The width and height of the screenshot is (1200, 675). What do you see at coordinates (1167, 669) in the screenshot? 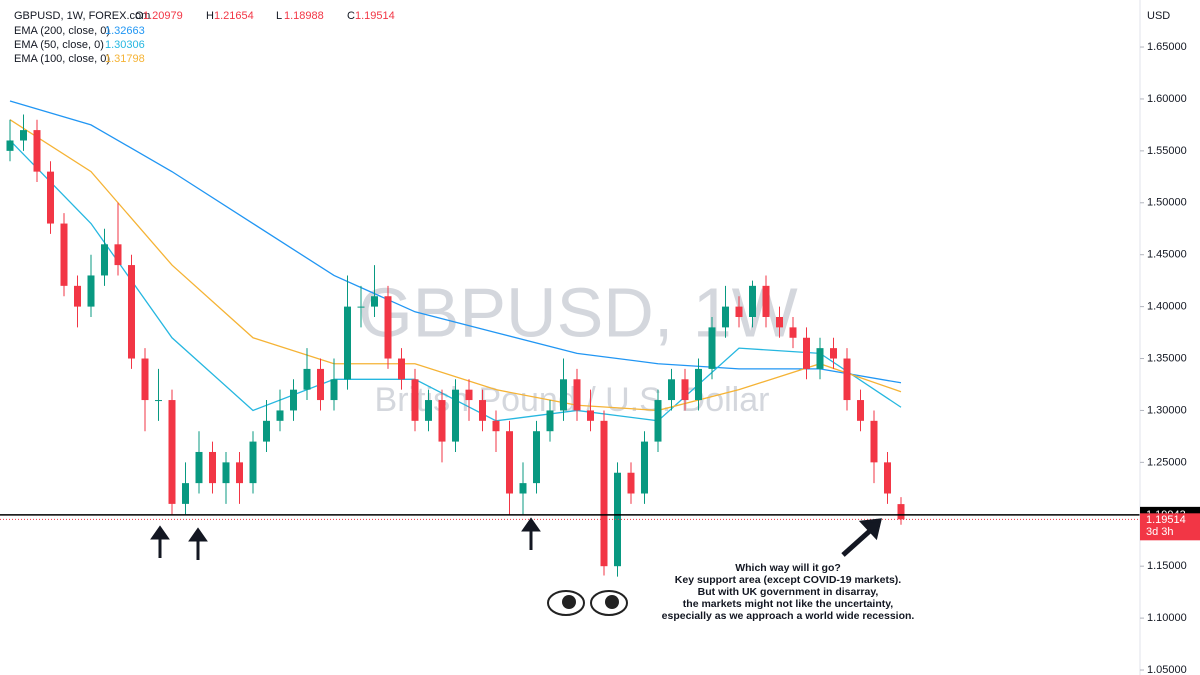
I see `y-tick-label: 1.05000` at bounding box center [1167, 669].